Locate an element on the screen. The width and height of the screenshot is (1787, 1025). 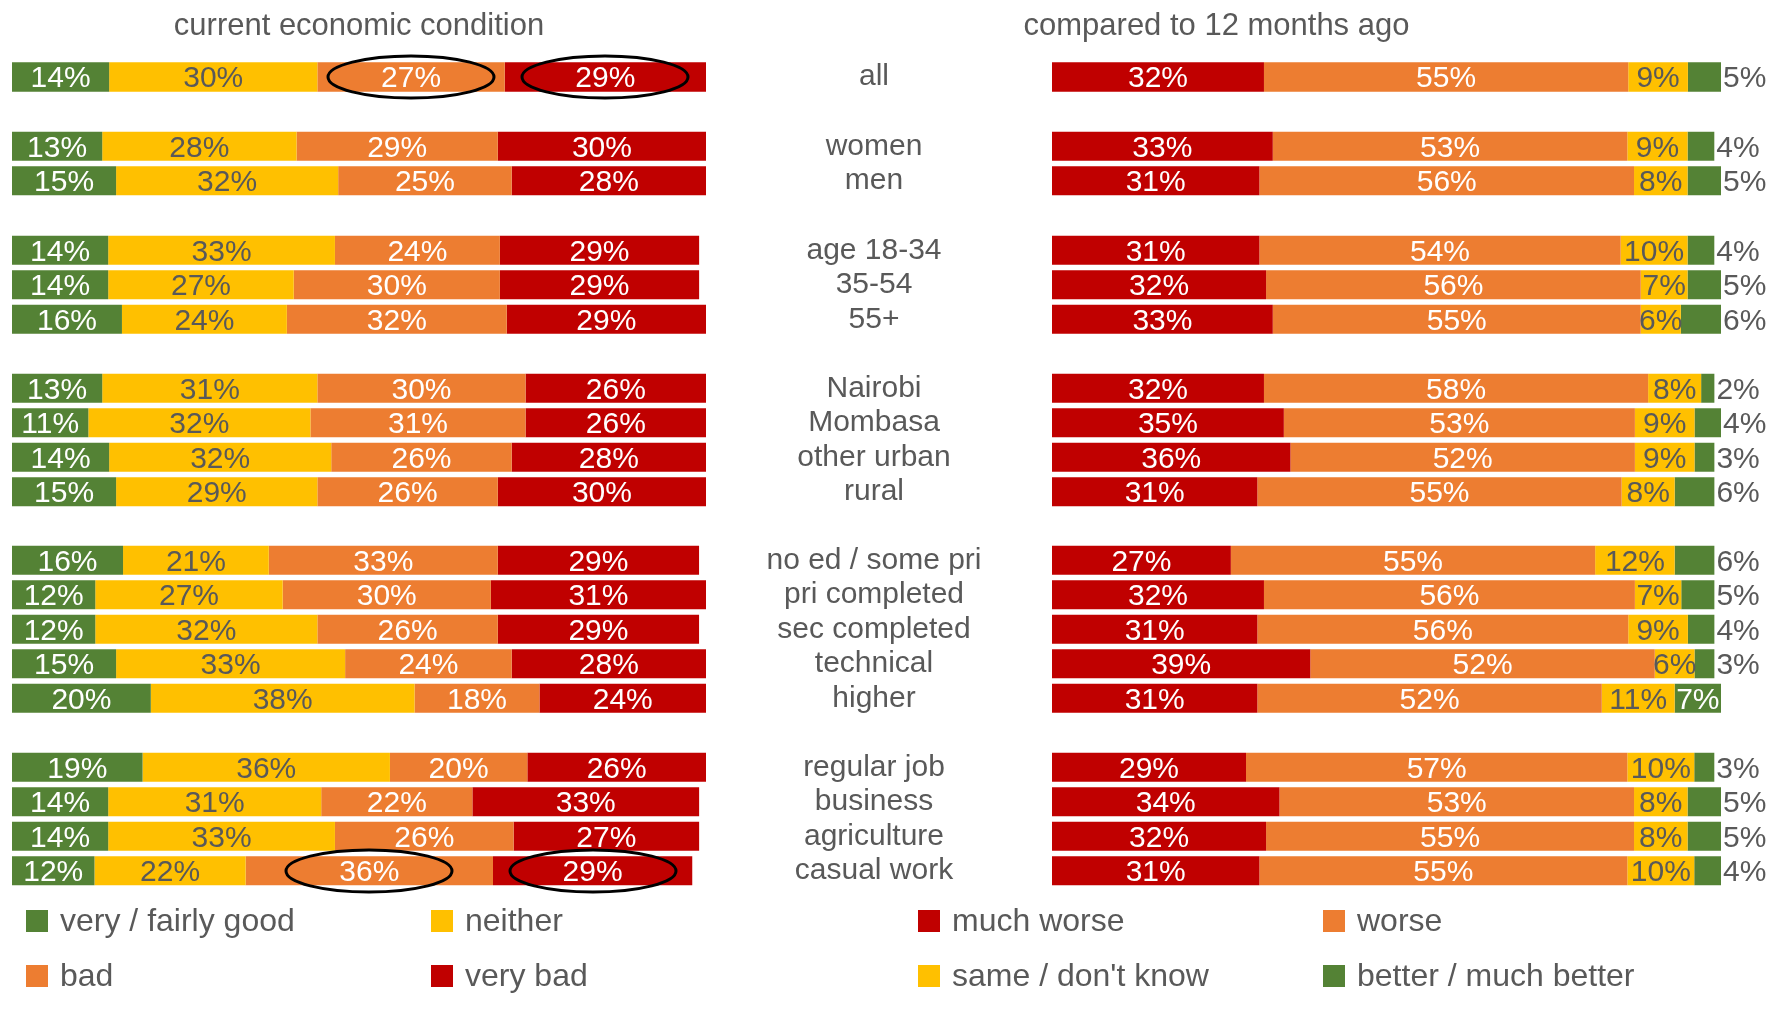
data-label: 25% is located at coordinates (424, 181).